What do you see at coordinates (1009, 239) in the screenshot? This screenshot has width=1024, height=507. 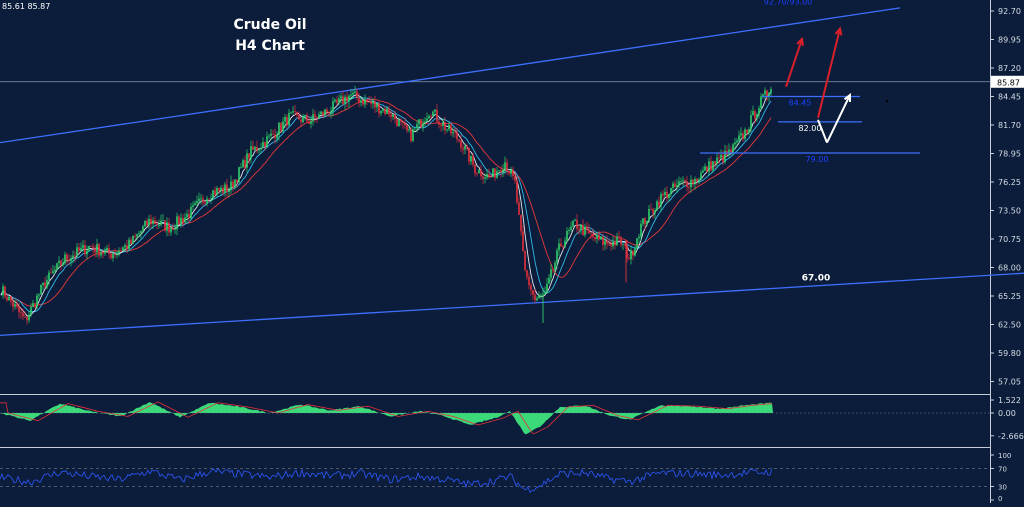 I see `price-axis-label: 70.75` at bounding box center [1009, 239].